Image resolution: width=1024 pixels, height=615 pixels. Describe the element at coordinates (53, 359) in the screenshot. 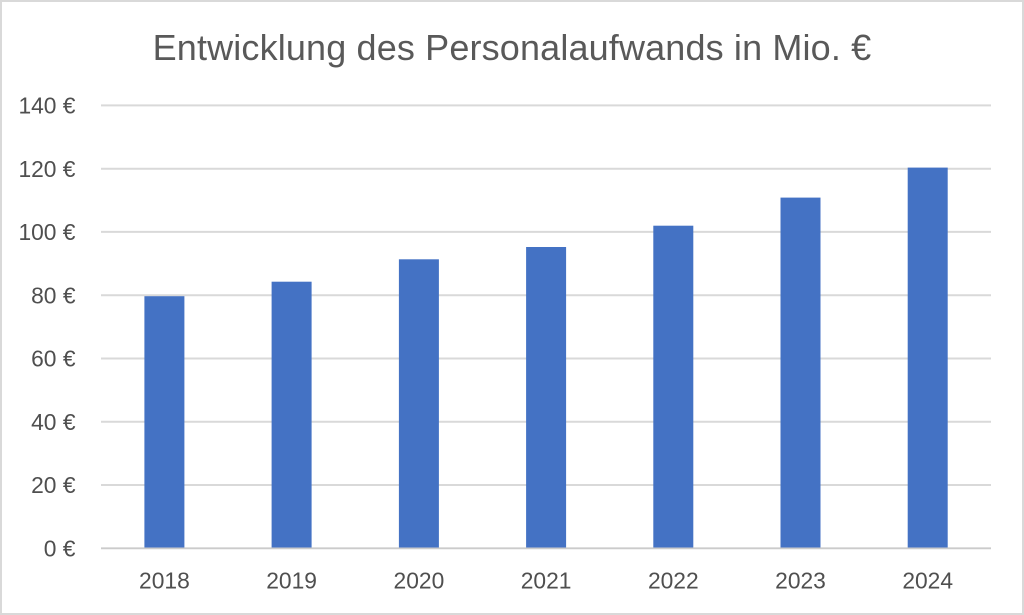

I see `svg-text: 60 €` at that location.